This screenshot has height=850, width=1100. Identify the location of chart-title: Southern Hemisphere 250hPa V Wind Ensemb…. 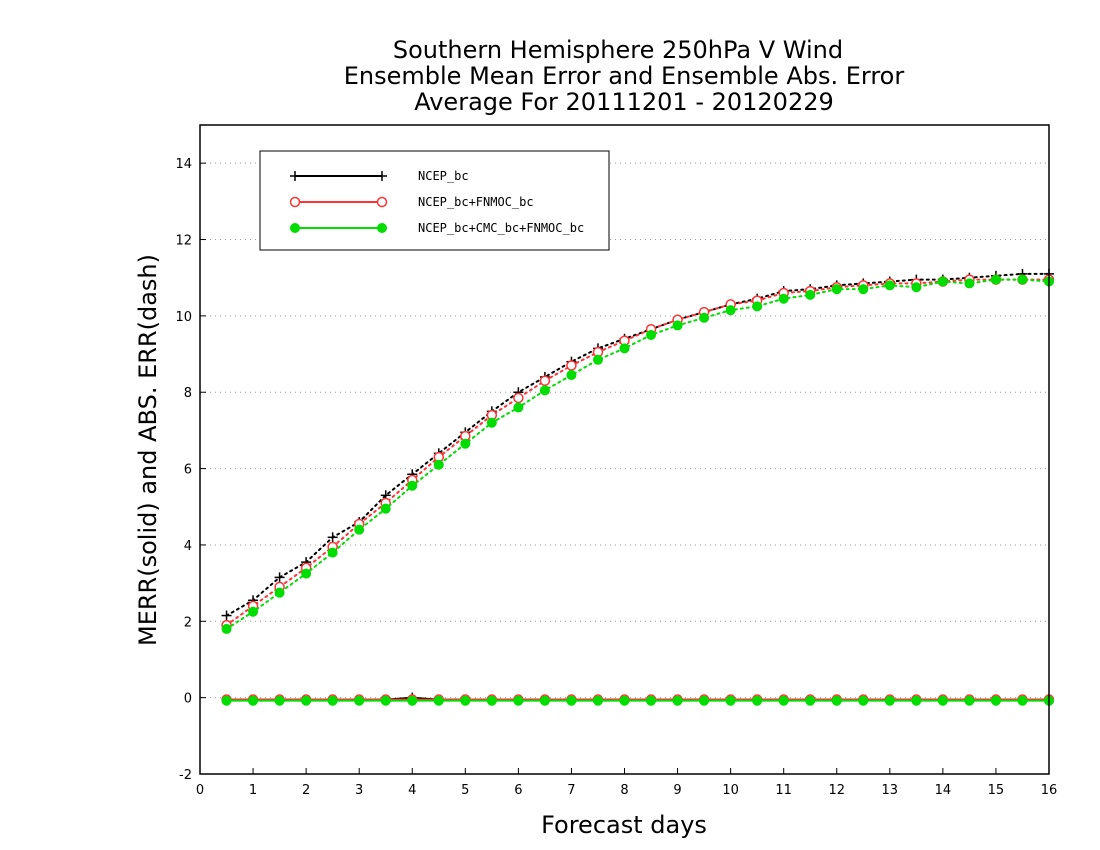
(624, 76).